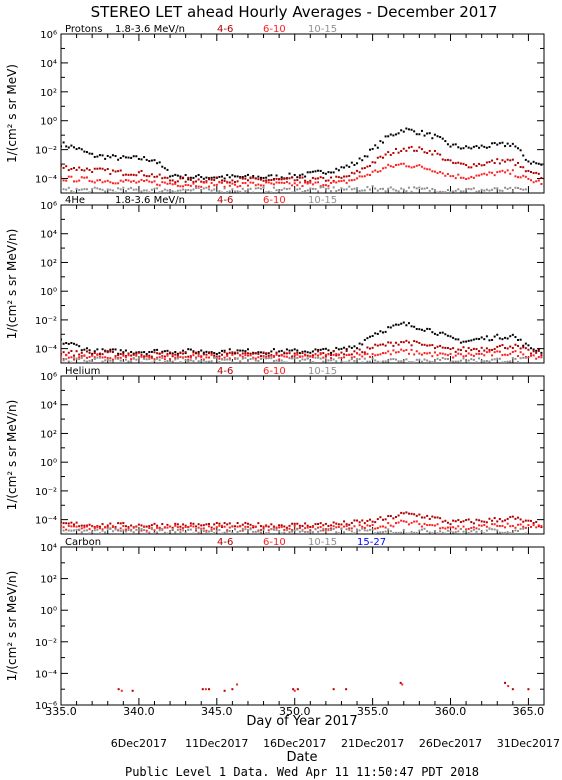  I want to click on y-tick-label: 10⁻², so click(46, 321).